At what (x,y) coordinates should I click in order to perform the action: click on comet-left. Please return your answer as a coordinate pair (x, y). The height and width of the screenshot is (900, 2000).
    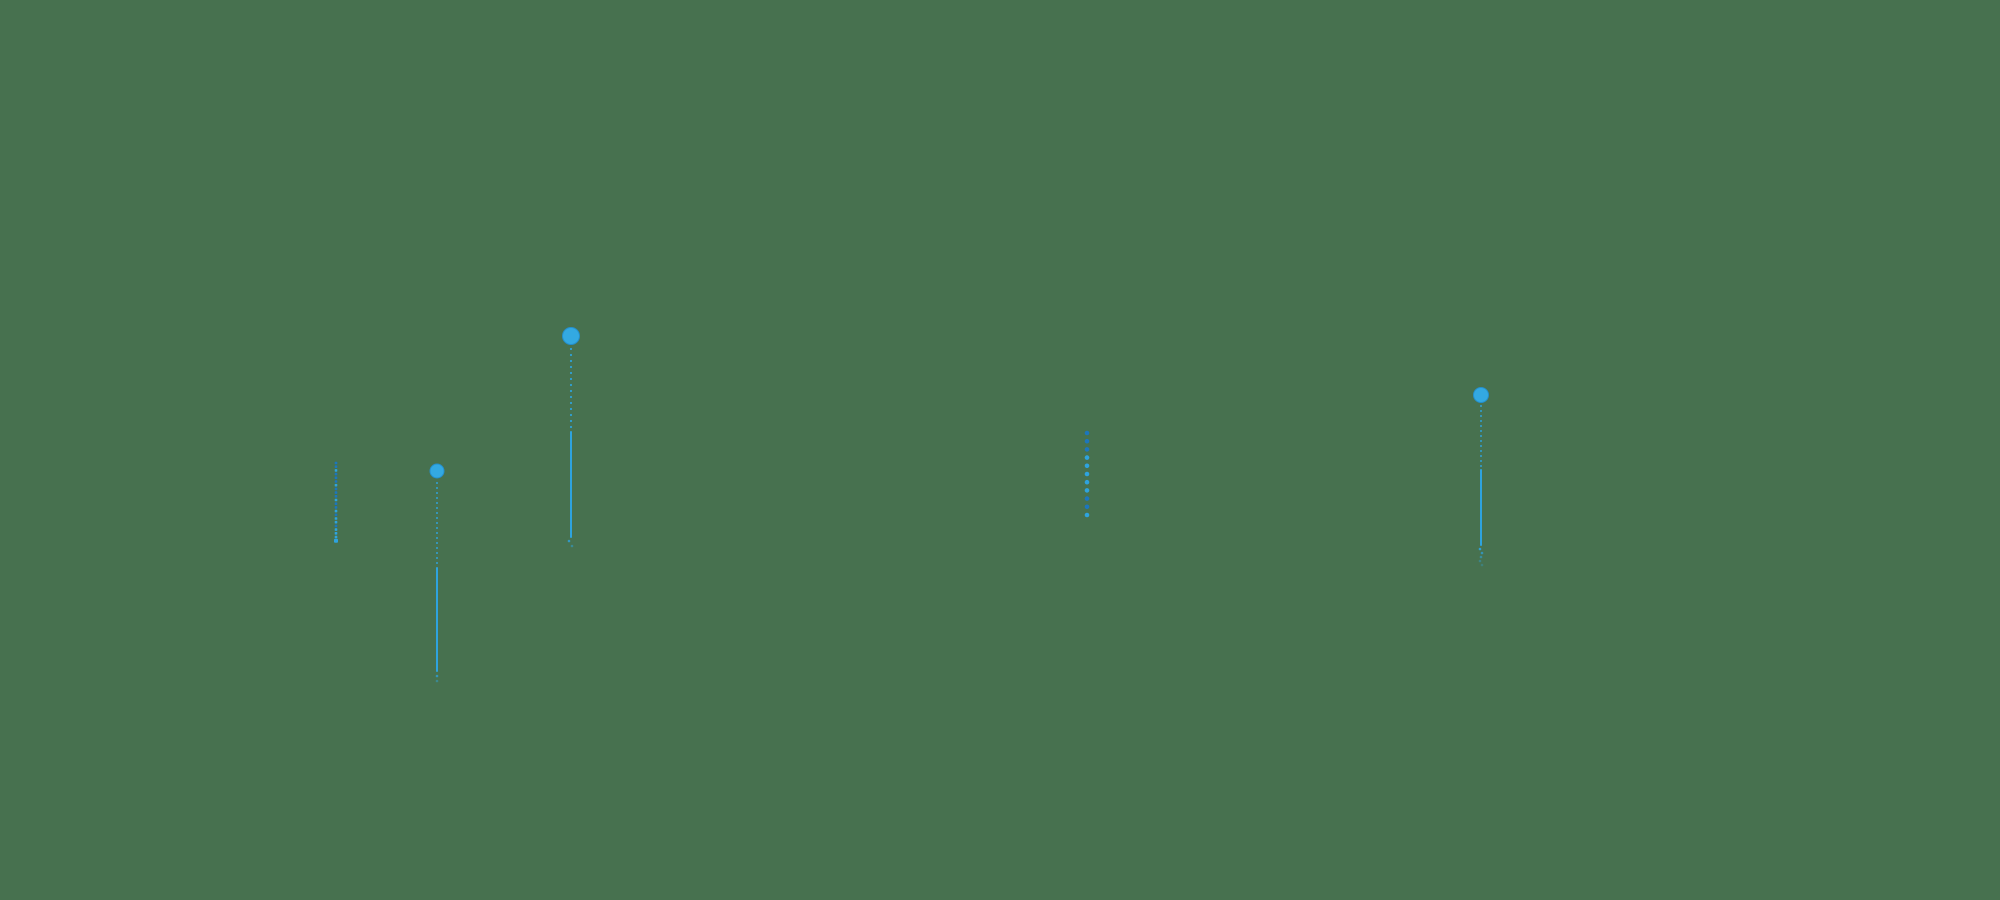
    Looking at the image, I should click on (437, 573).